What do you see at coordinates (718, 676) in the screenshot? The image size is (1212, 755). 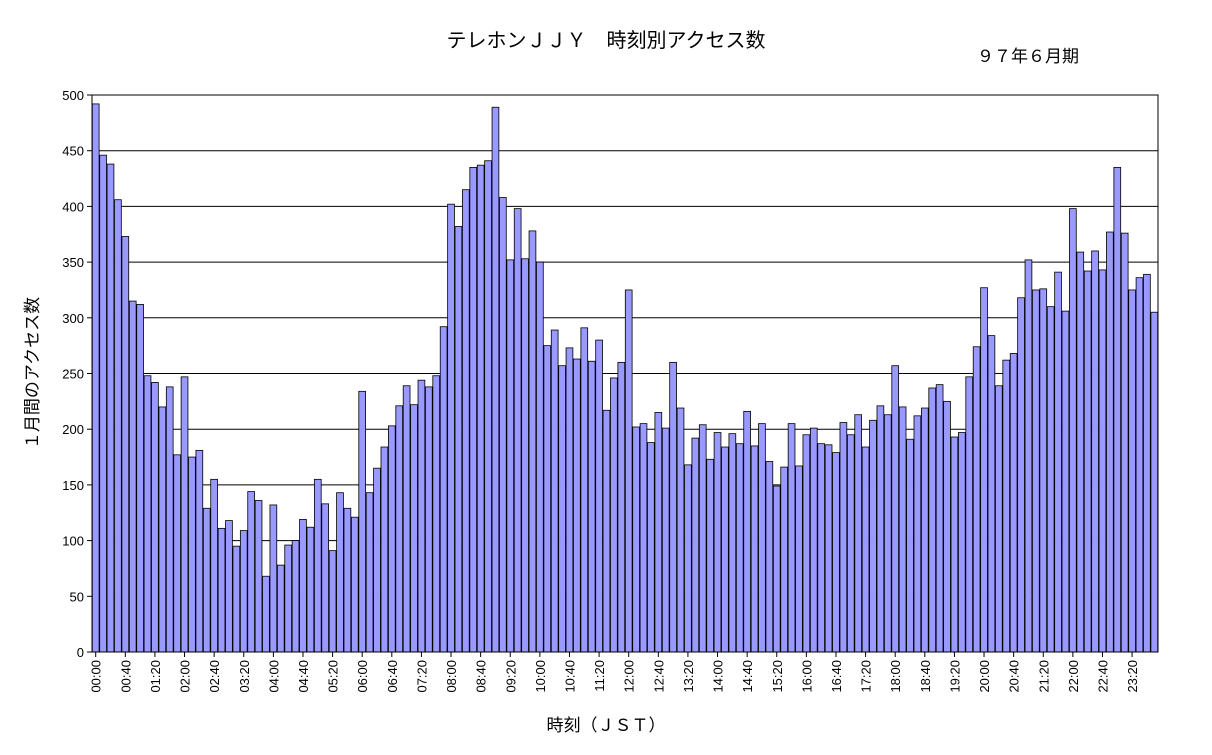 I see `x-tick-label: 14:00` at bounding box center [718, 676].